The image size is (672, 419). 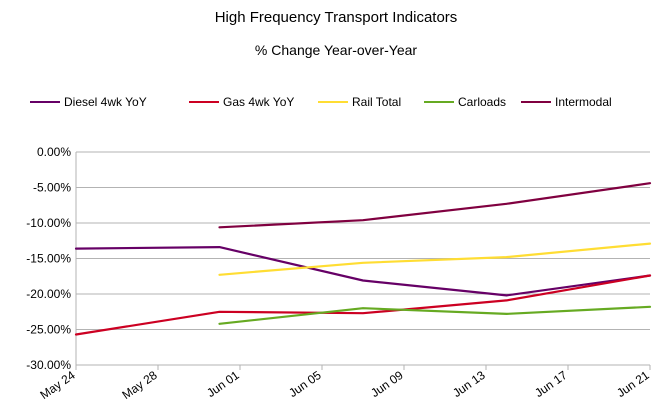 I want to click on legend-swatch-diesel, so click(x=45, y=102).